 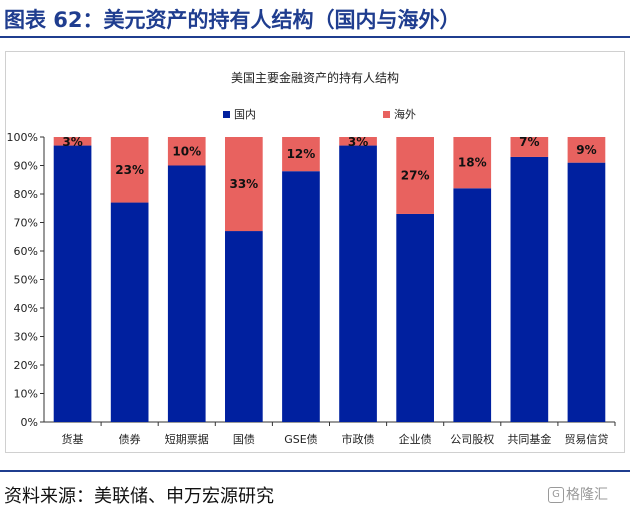 What do you see at coordinates (26, 308) in the screenshot?
I see `y-tick-label: 40%` at bounding box center [26, 308].